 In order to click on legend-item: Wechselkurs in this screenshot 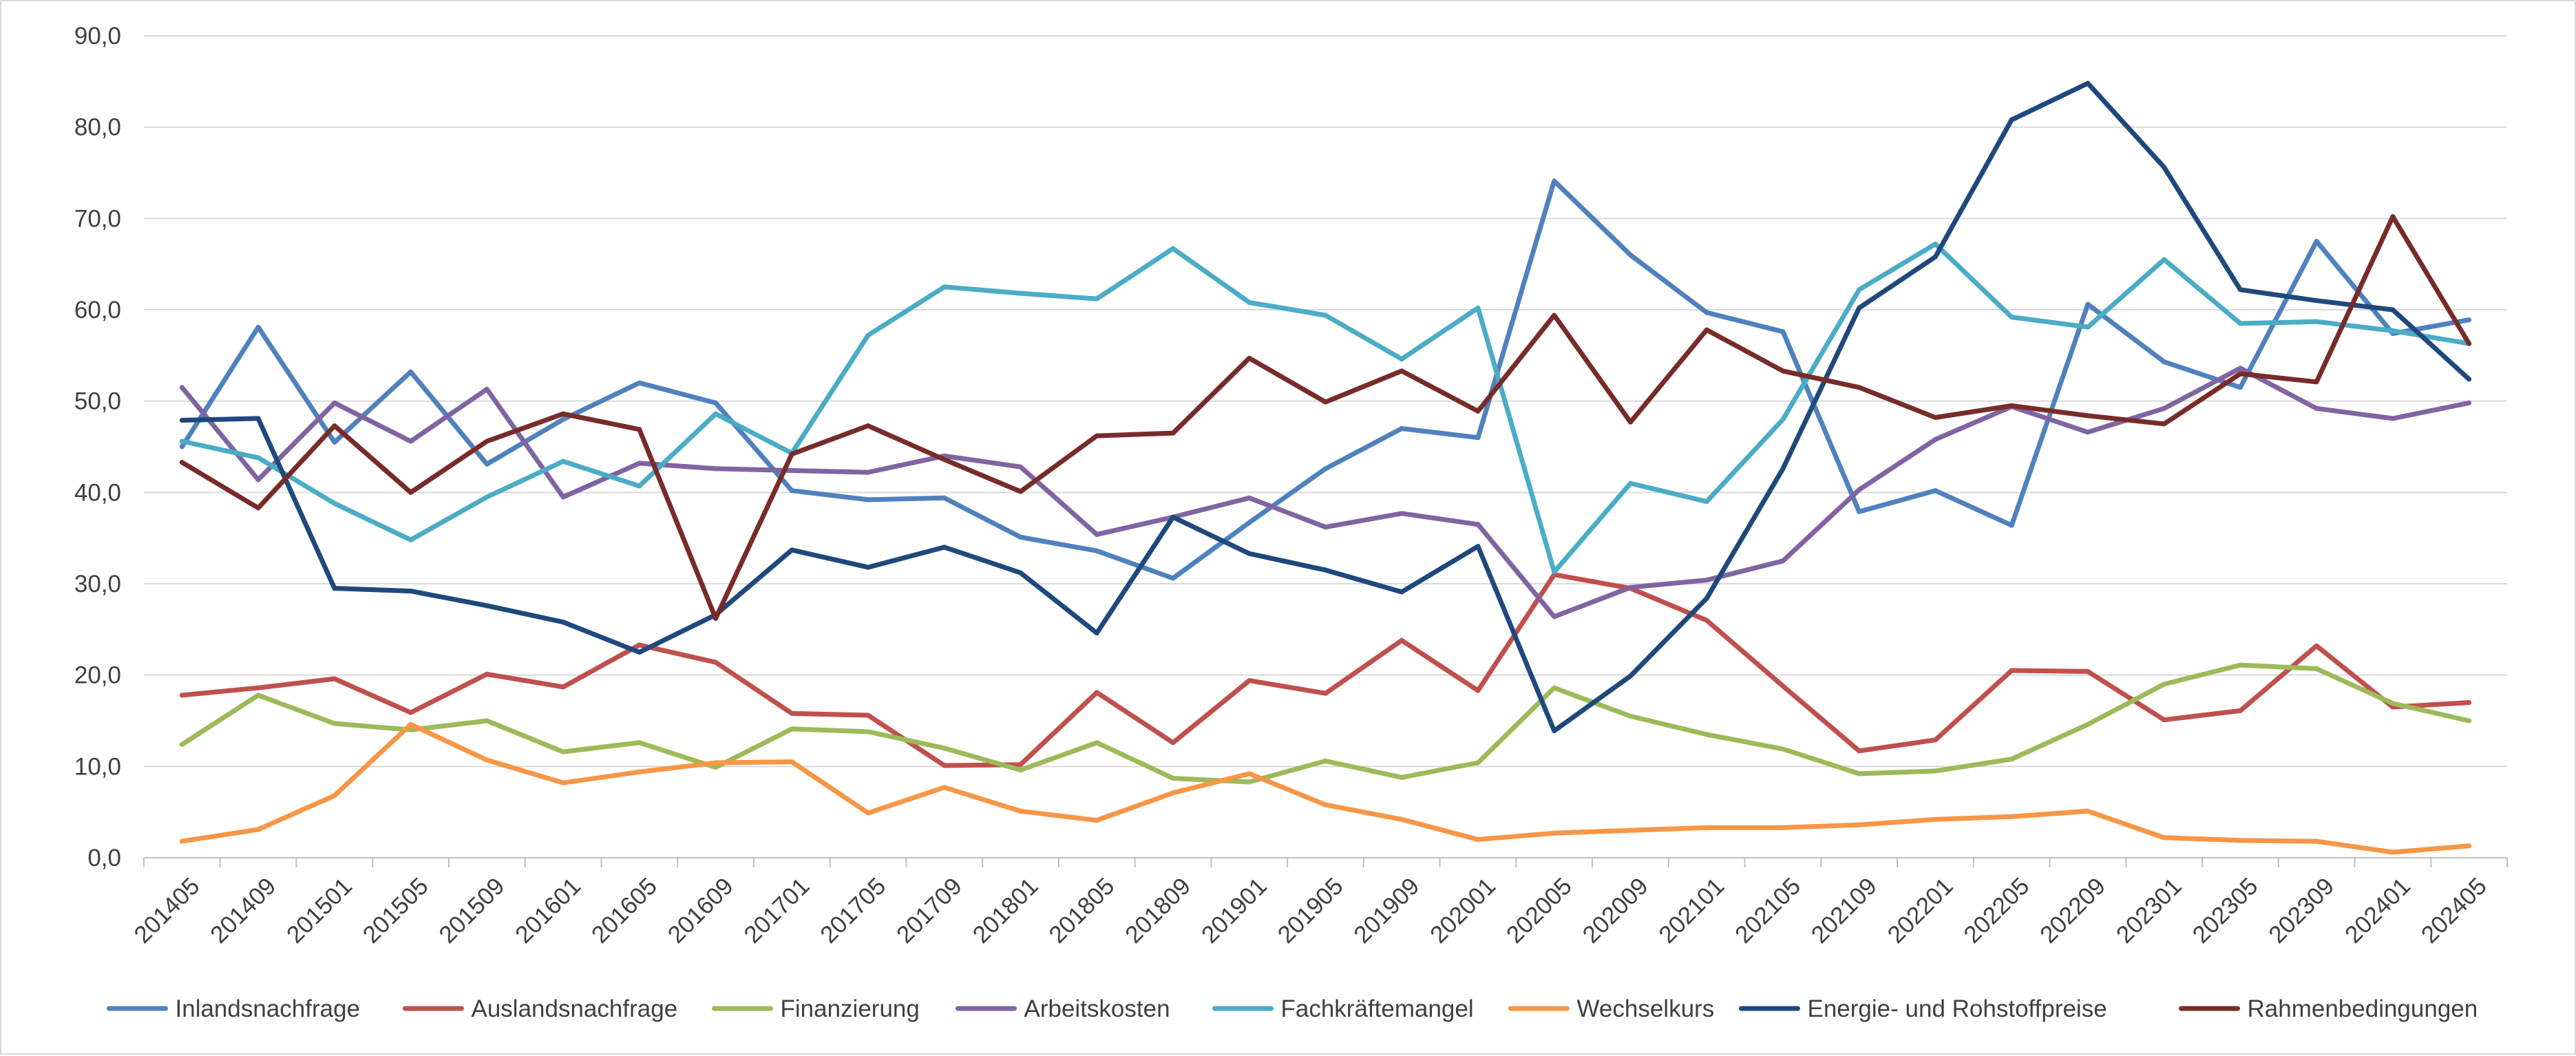, I will do `click(1611, 1008)`.